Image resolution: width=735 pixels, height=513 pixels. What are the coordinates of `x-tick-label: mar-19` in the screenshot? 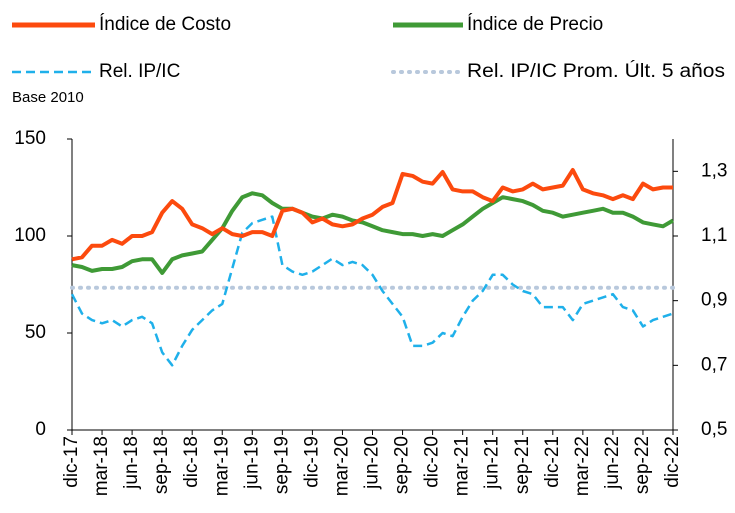 It's located at (221, 466).